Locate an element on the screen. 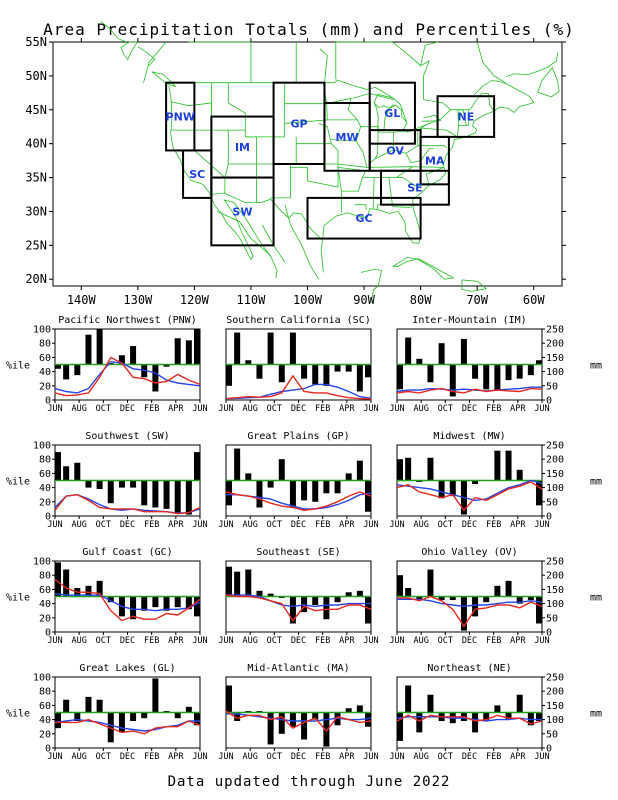  pct-tick-label: 60 is located at coordinates (45, 474).